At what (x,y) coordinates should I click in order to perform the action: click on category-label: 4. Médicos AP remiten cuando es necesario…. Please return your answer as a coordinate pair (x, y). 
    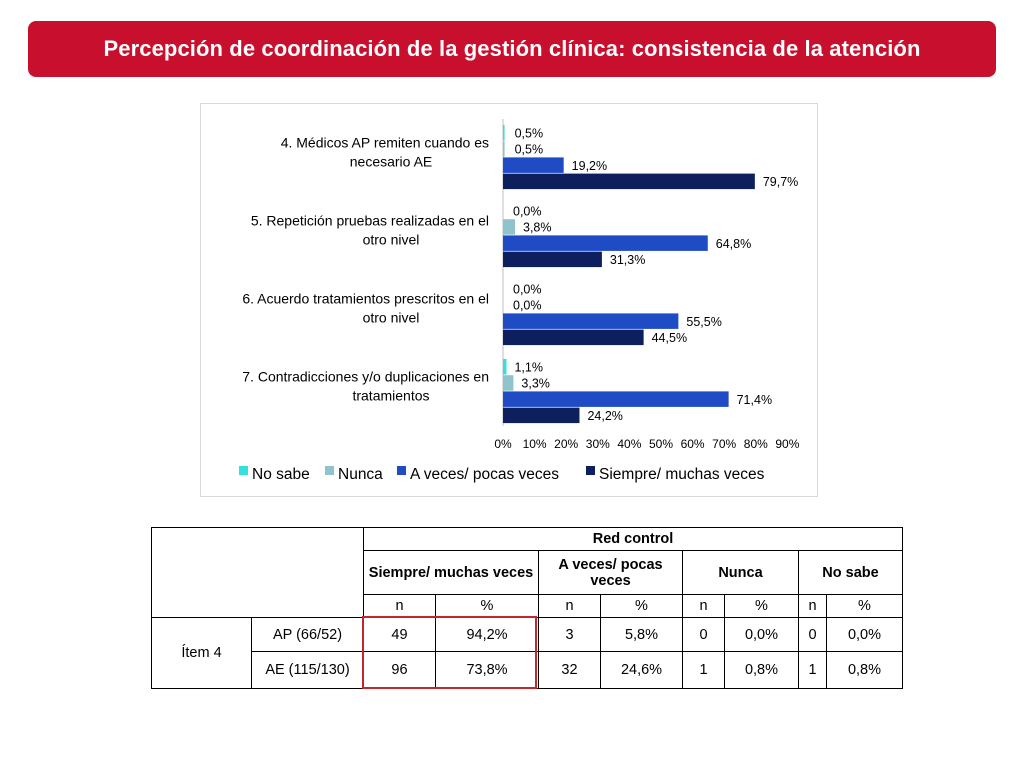
    Looking at the image, I should click on (385, 151).